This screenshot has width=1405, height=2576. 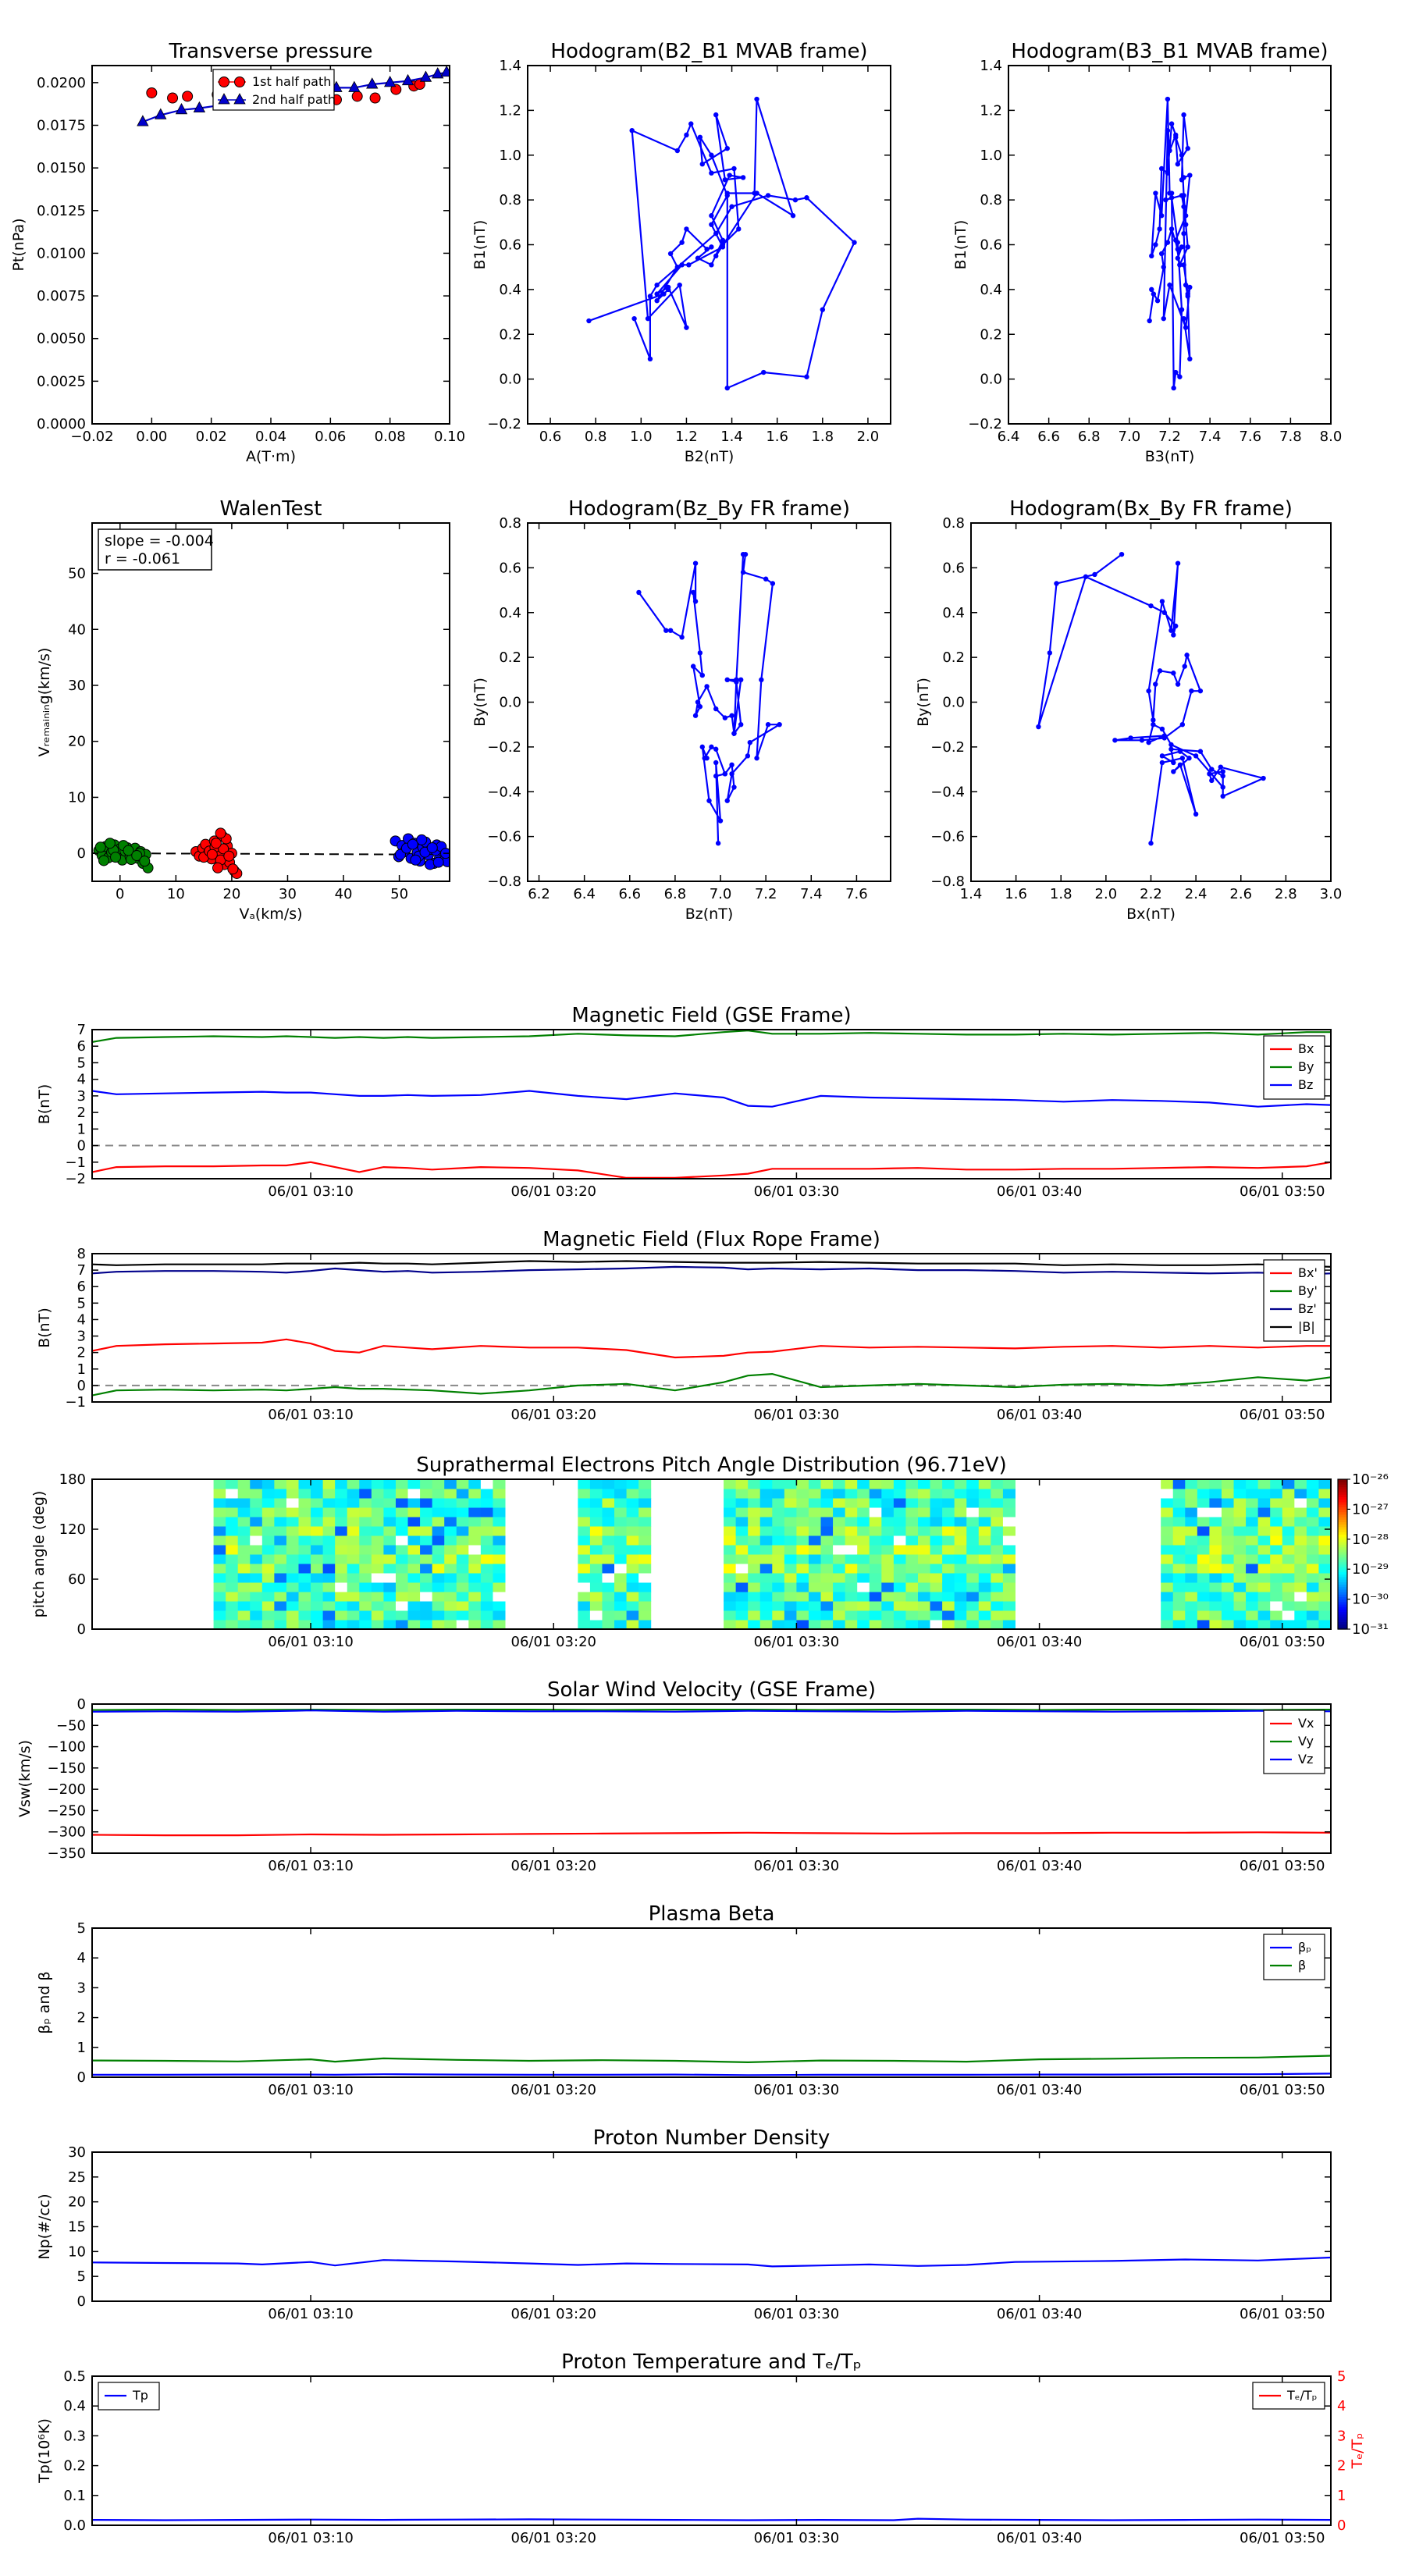 What do you see at coordinates (712, 2226) in the screenshot?
I see `plot-frame` at bounding box center [712, 2226].